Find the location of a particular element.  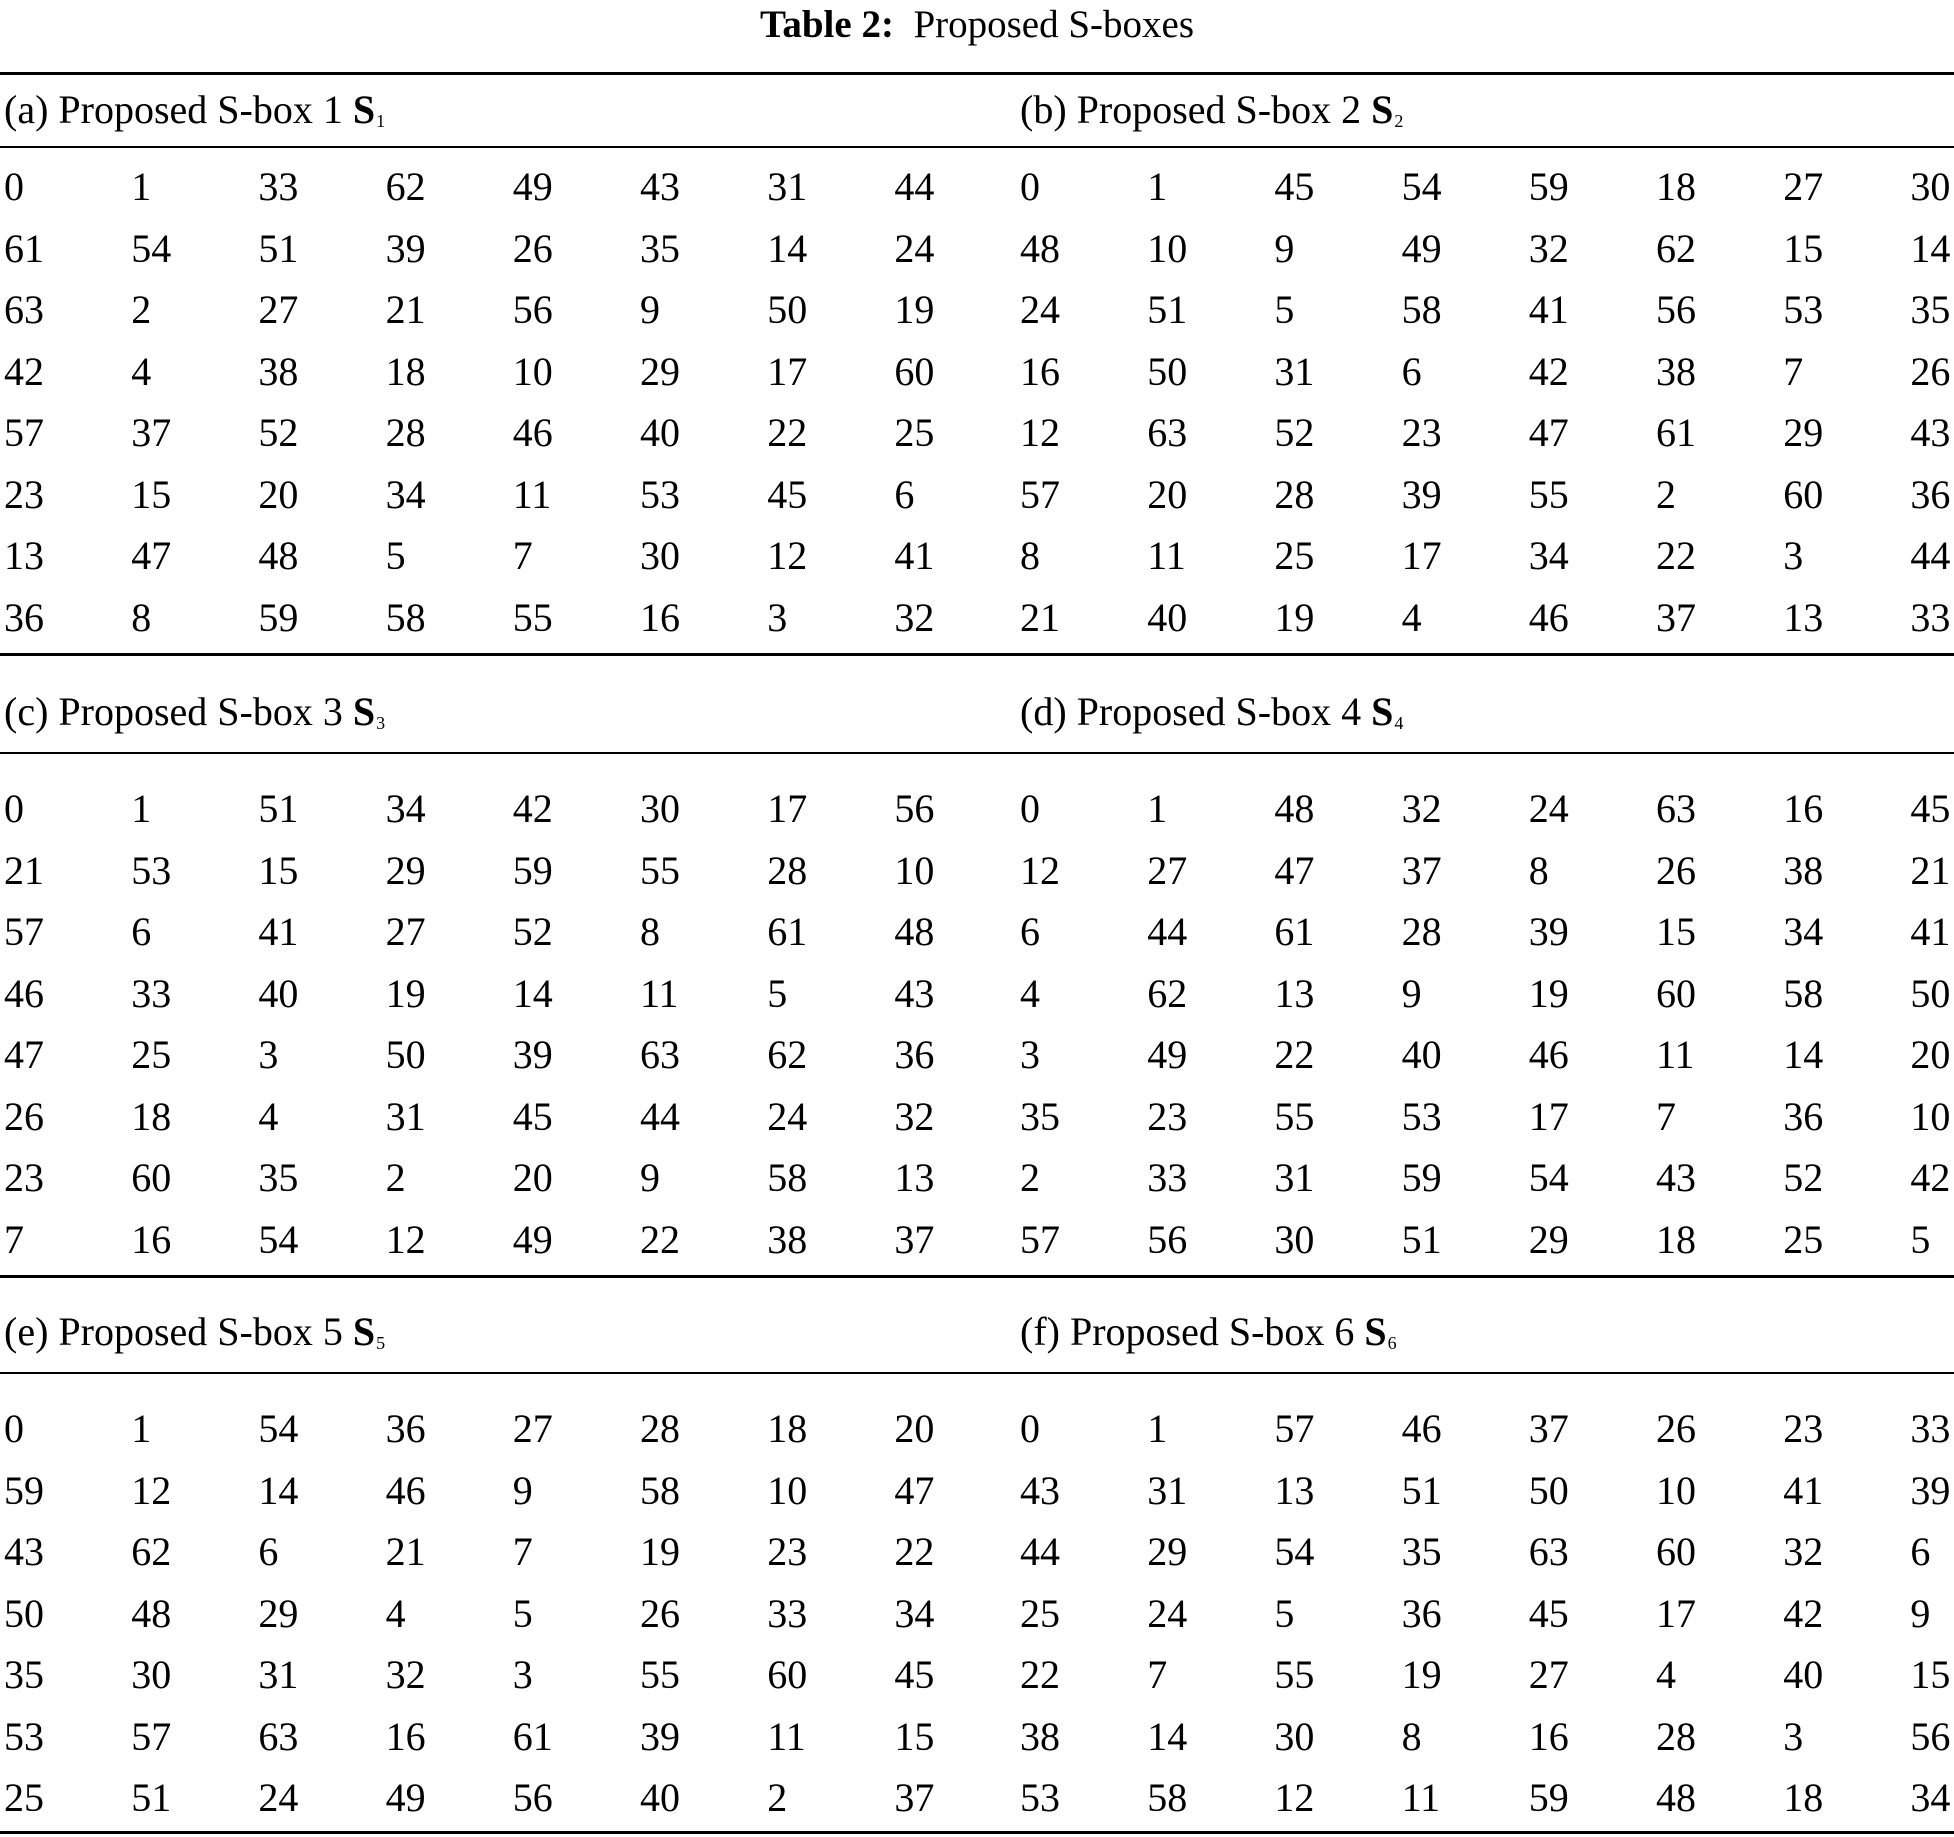

sbox-cell: 15 is located at coordinates (914, 1736).